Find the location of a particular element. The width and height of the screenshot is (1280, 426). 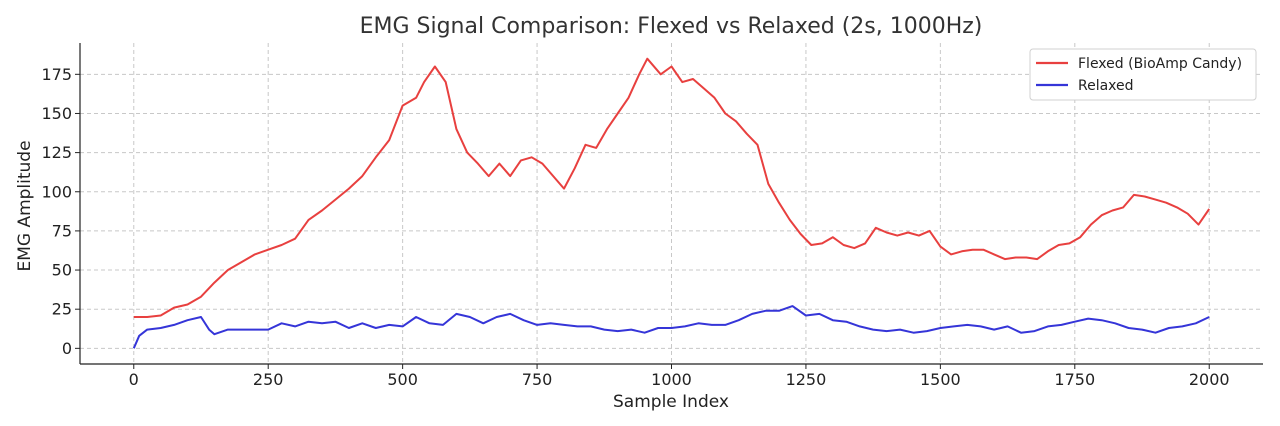

x-axis-label: Sample Index is located at coordinates (671, 402).